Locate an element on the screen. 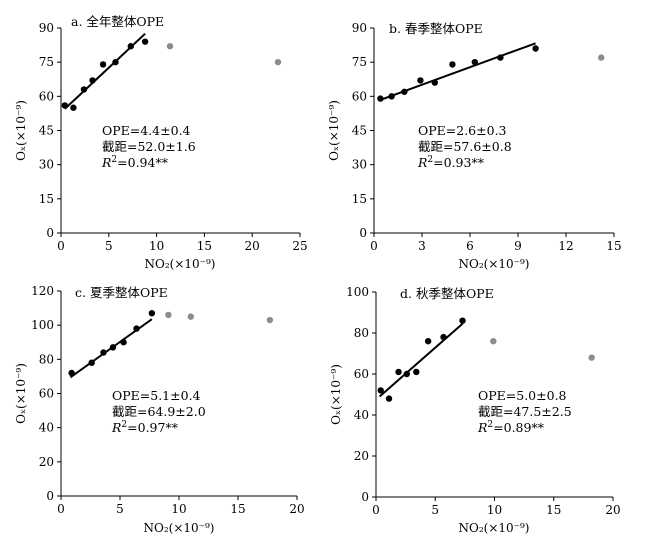  intercept-annotation: 截距=64.9±2.0 is located at coordinates (159, 411).